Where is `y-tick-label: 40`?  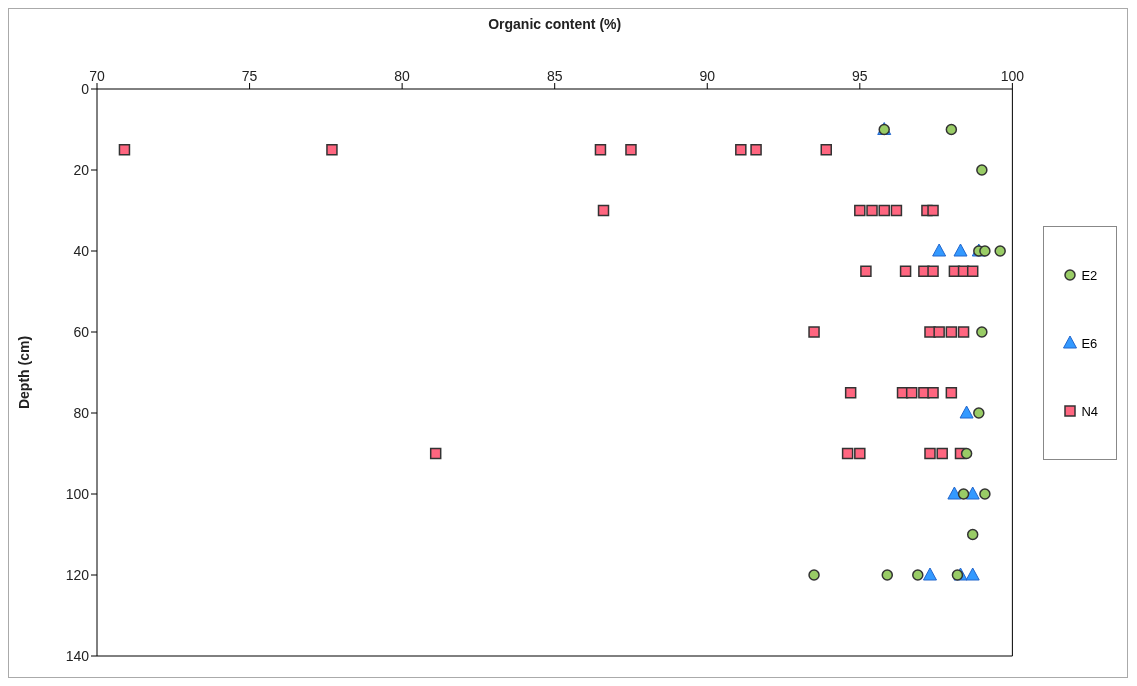 y-tick-label: 40 is located at coordinates (81, 250).